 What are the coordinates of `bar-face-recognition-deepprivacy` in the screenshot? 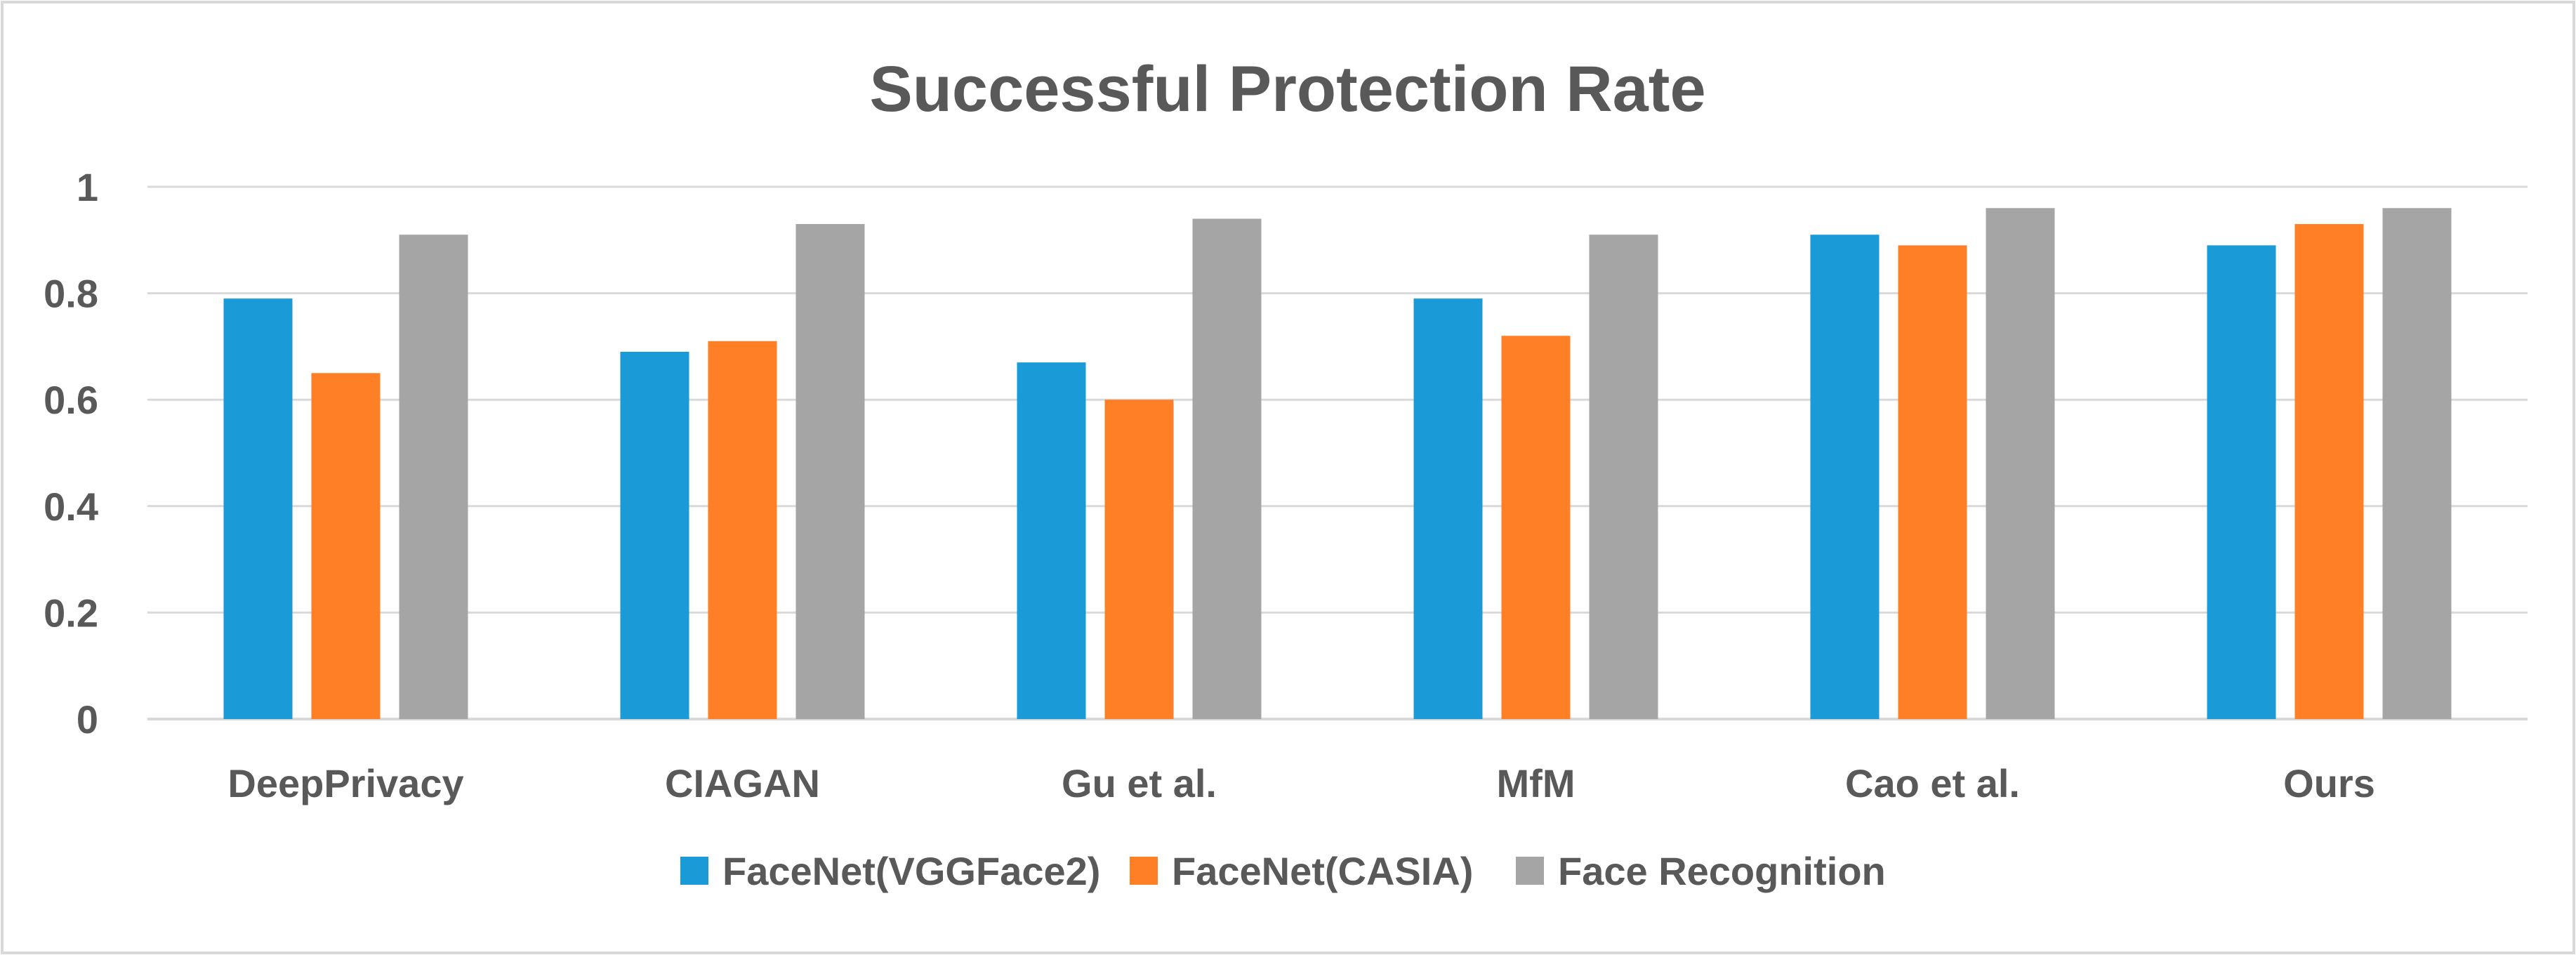 It's located at (433, 477).